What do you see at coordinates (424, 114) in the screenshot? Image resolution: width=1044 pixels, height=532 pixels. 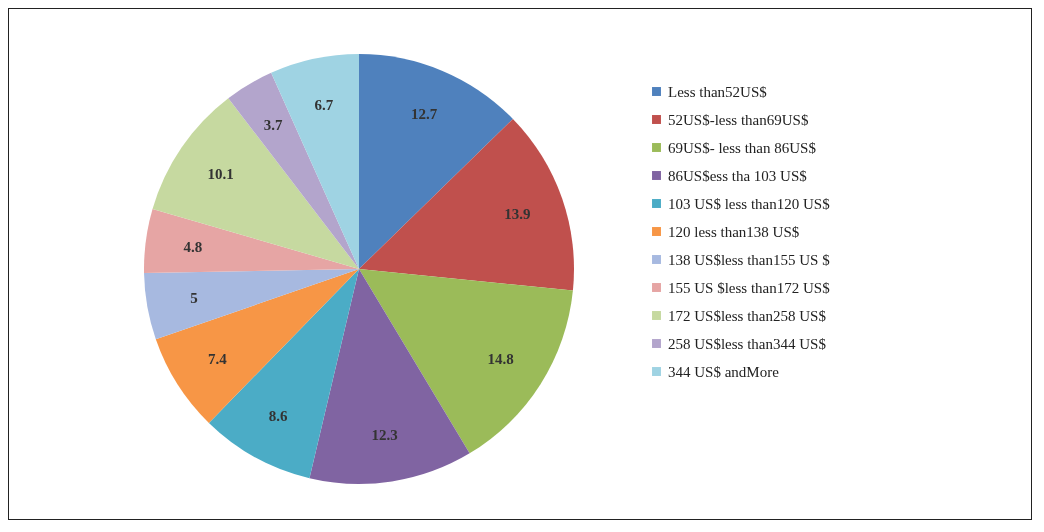 I see `data-label: 12.7` at bounding box center [424, 114].